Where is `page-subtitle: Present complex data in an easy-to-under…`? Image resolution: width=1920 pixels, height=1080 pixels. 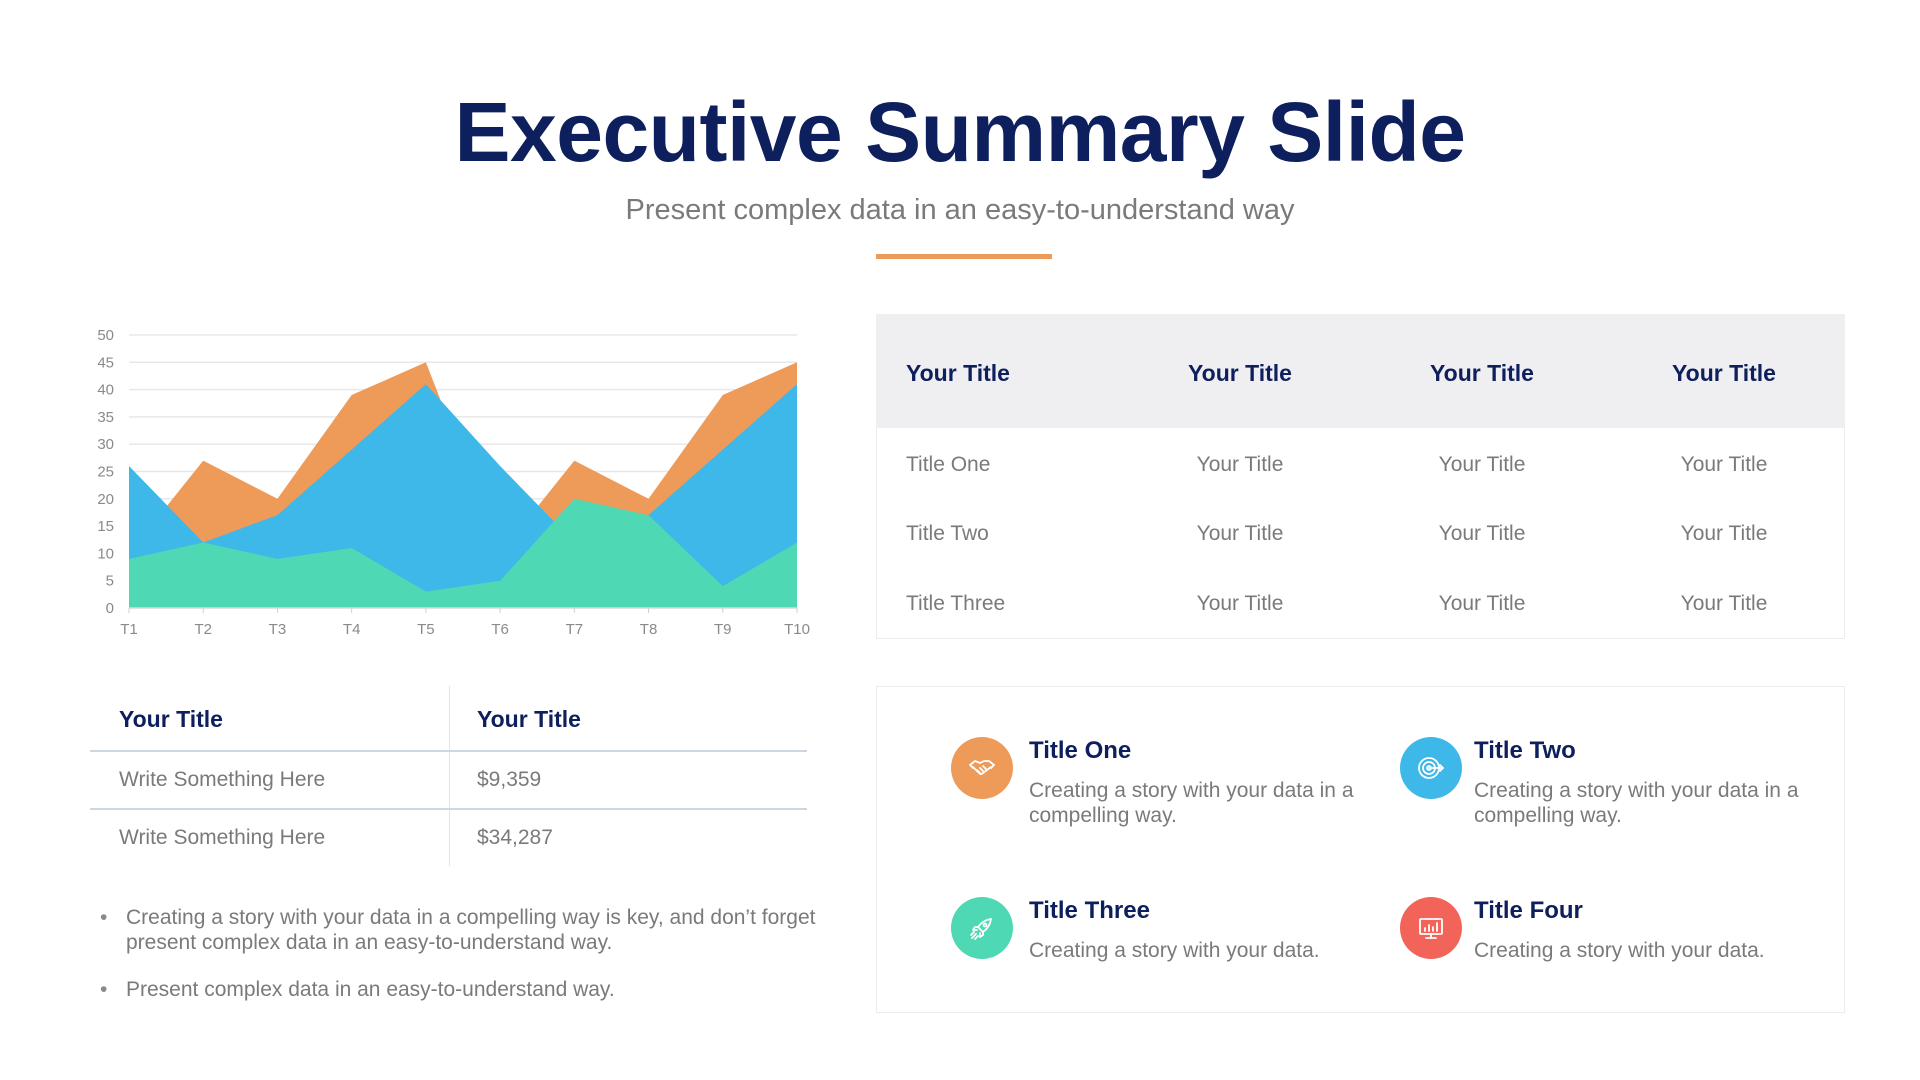
page-subtitle: Present complex data in an easy-to-under… is located at coordinates (960, 210).